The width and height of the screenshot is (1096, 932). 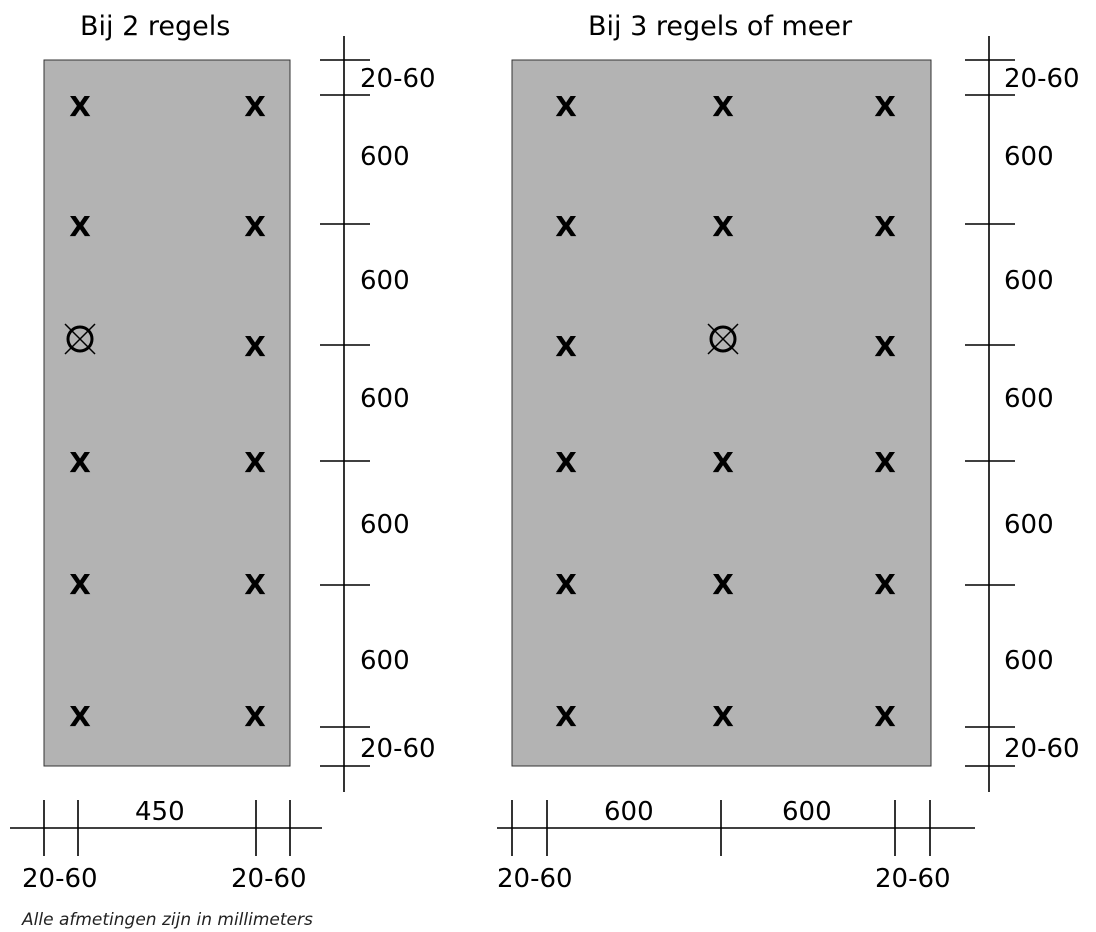 I want to click on left-horizontal-dimension: 450 20-60 20-60, so click(x=166, y=845).